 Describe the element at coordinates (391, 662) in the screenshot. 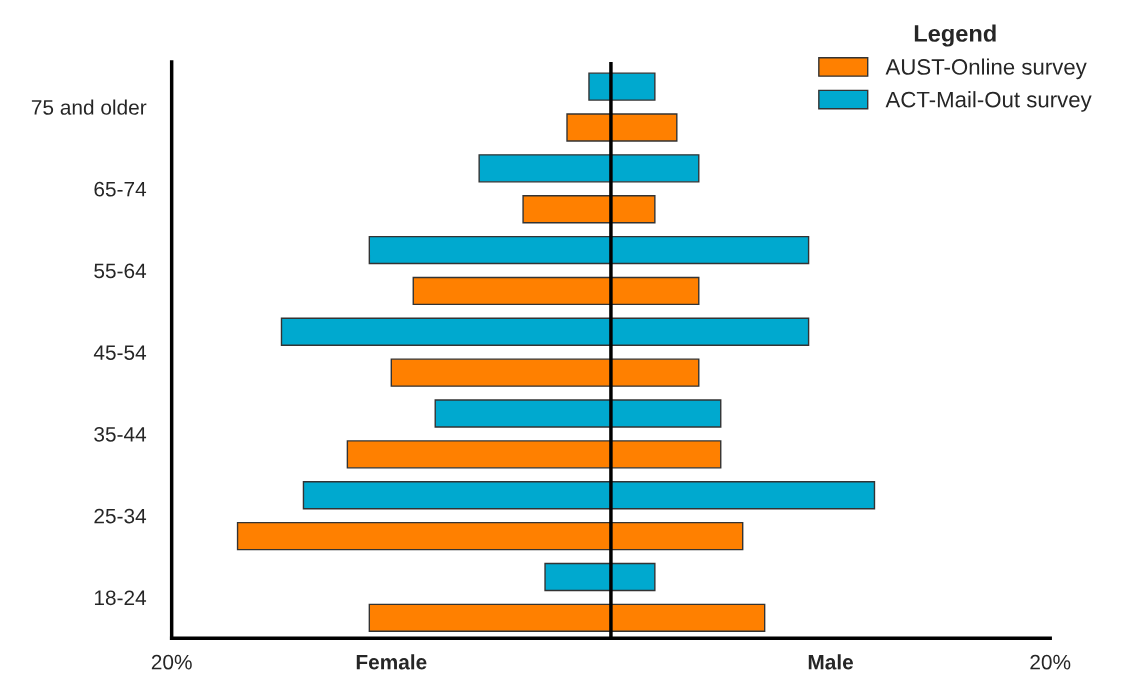

I see `x-tick-label: Female` at that location.